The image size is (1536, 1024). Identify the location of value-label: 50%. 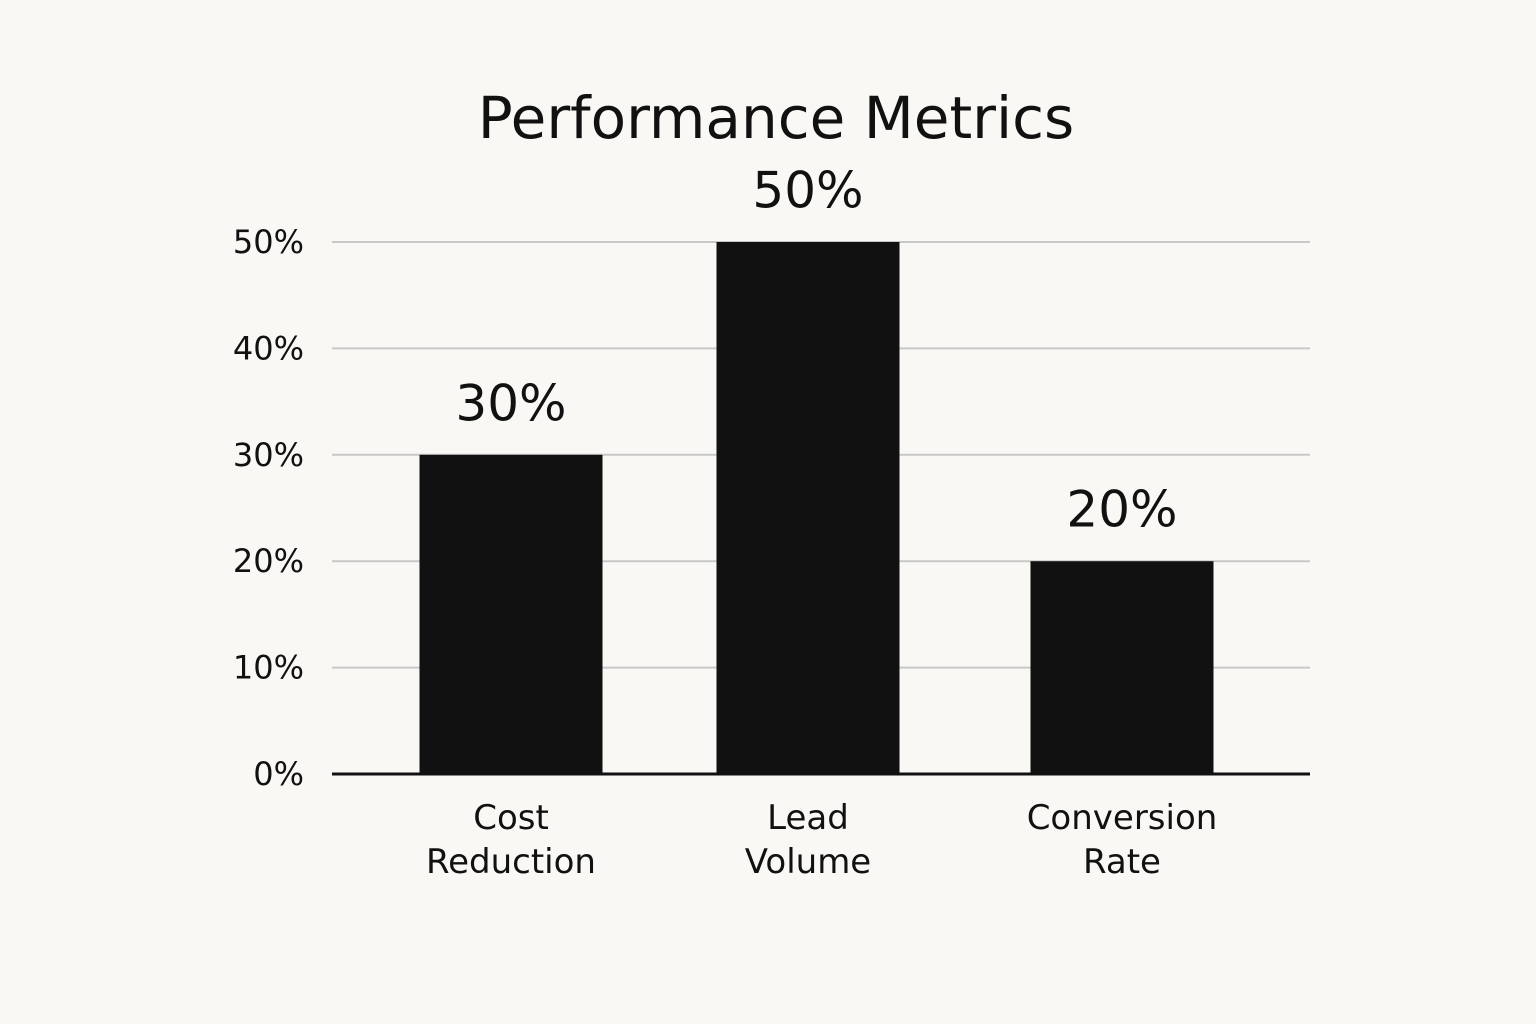
(807, 191).